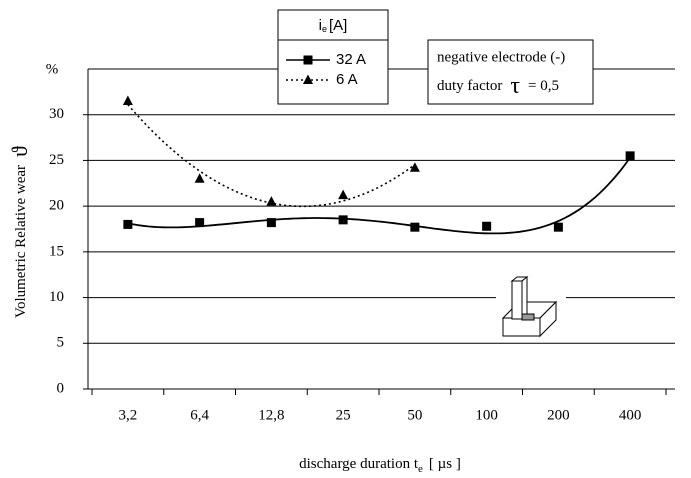 The height and width of the screenshot is (478, 691). Describe the element at coordinates (199, 415) in the screenshot. I see `x-tick-label: 6,4` at that location.